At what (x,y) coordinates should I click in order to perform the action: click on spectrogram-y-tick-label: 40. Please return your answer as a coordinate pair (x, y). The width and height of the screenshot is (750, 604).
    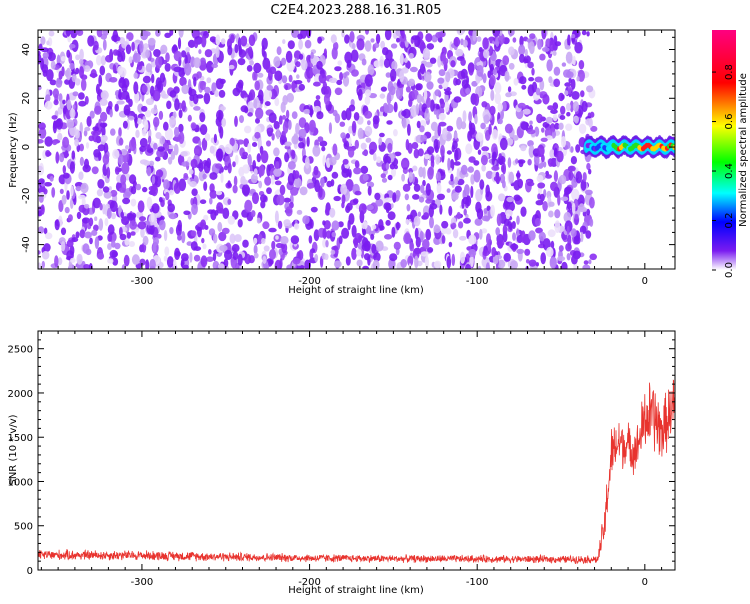
    Looking at the image, I should click on (26, 49).